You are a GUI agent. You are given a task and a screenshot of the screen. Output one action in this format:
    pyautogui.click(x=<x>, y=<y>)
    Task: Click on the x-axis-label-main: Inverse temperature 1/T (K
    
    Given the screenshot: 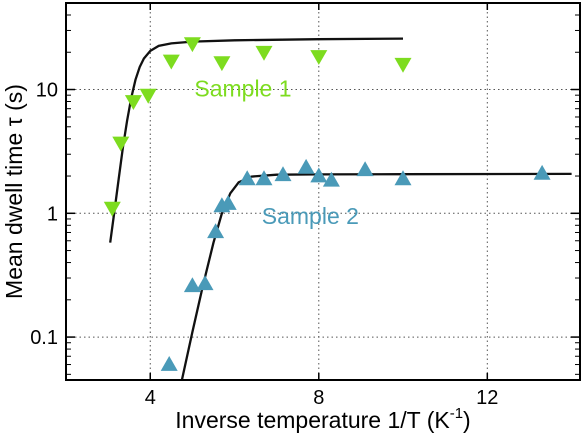 What is the action you would take?
    pyautogui.click(x=312, y=420)
    